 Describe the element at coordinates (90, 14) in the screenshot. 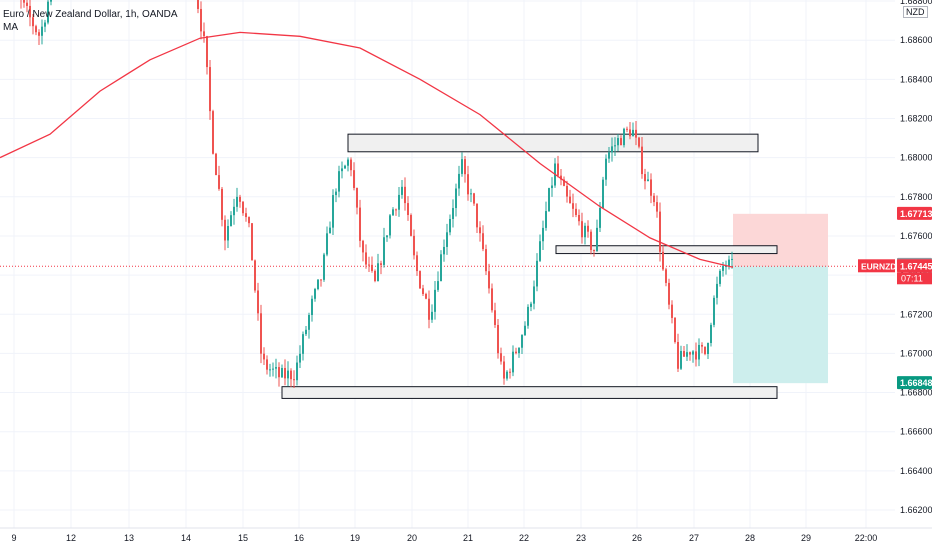

I see `legend-title: Euro / New Zealand Dollar, 1h, OANDA` at that location.